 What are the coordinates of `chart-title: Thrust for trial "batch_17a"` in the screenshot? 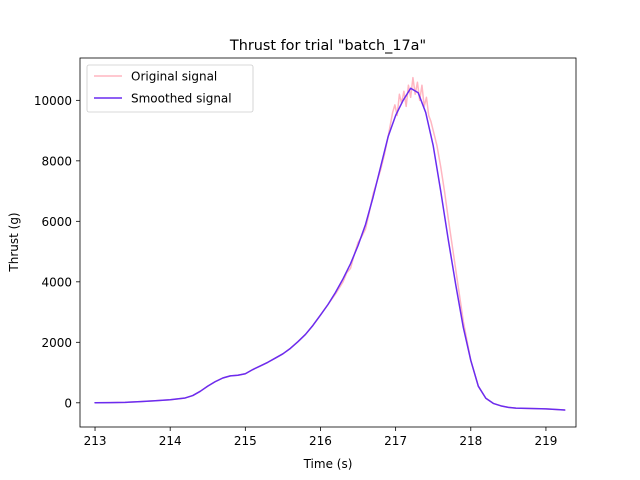 It's located at (327, 46).